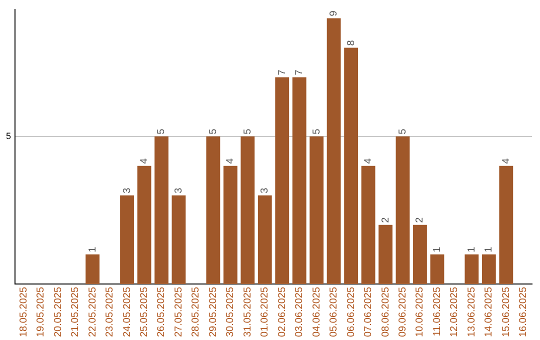 Image resolution: width=540 pixels, height=340 pixels. What do you see at coordinates (110, 312) in the screenshot?
I see `x-tick-label: 23.05.2025` at bounding box center [110, 312].